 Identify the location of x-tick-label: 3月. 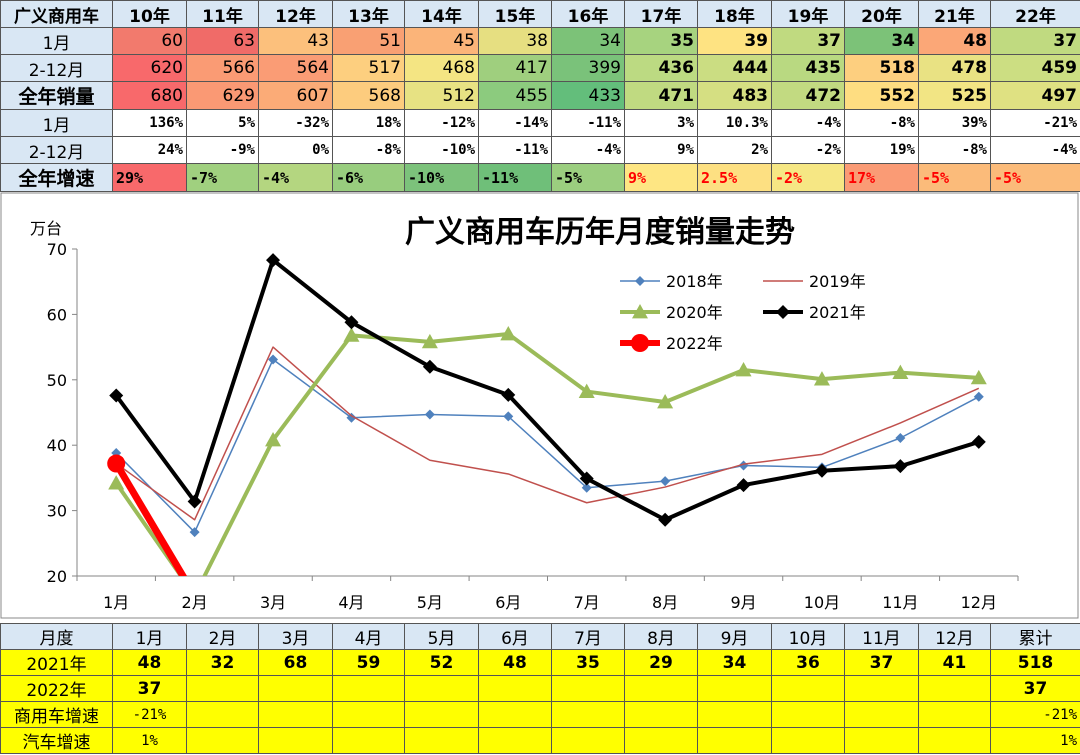
(273, 602).